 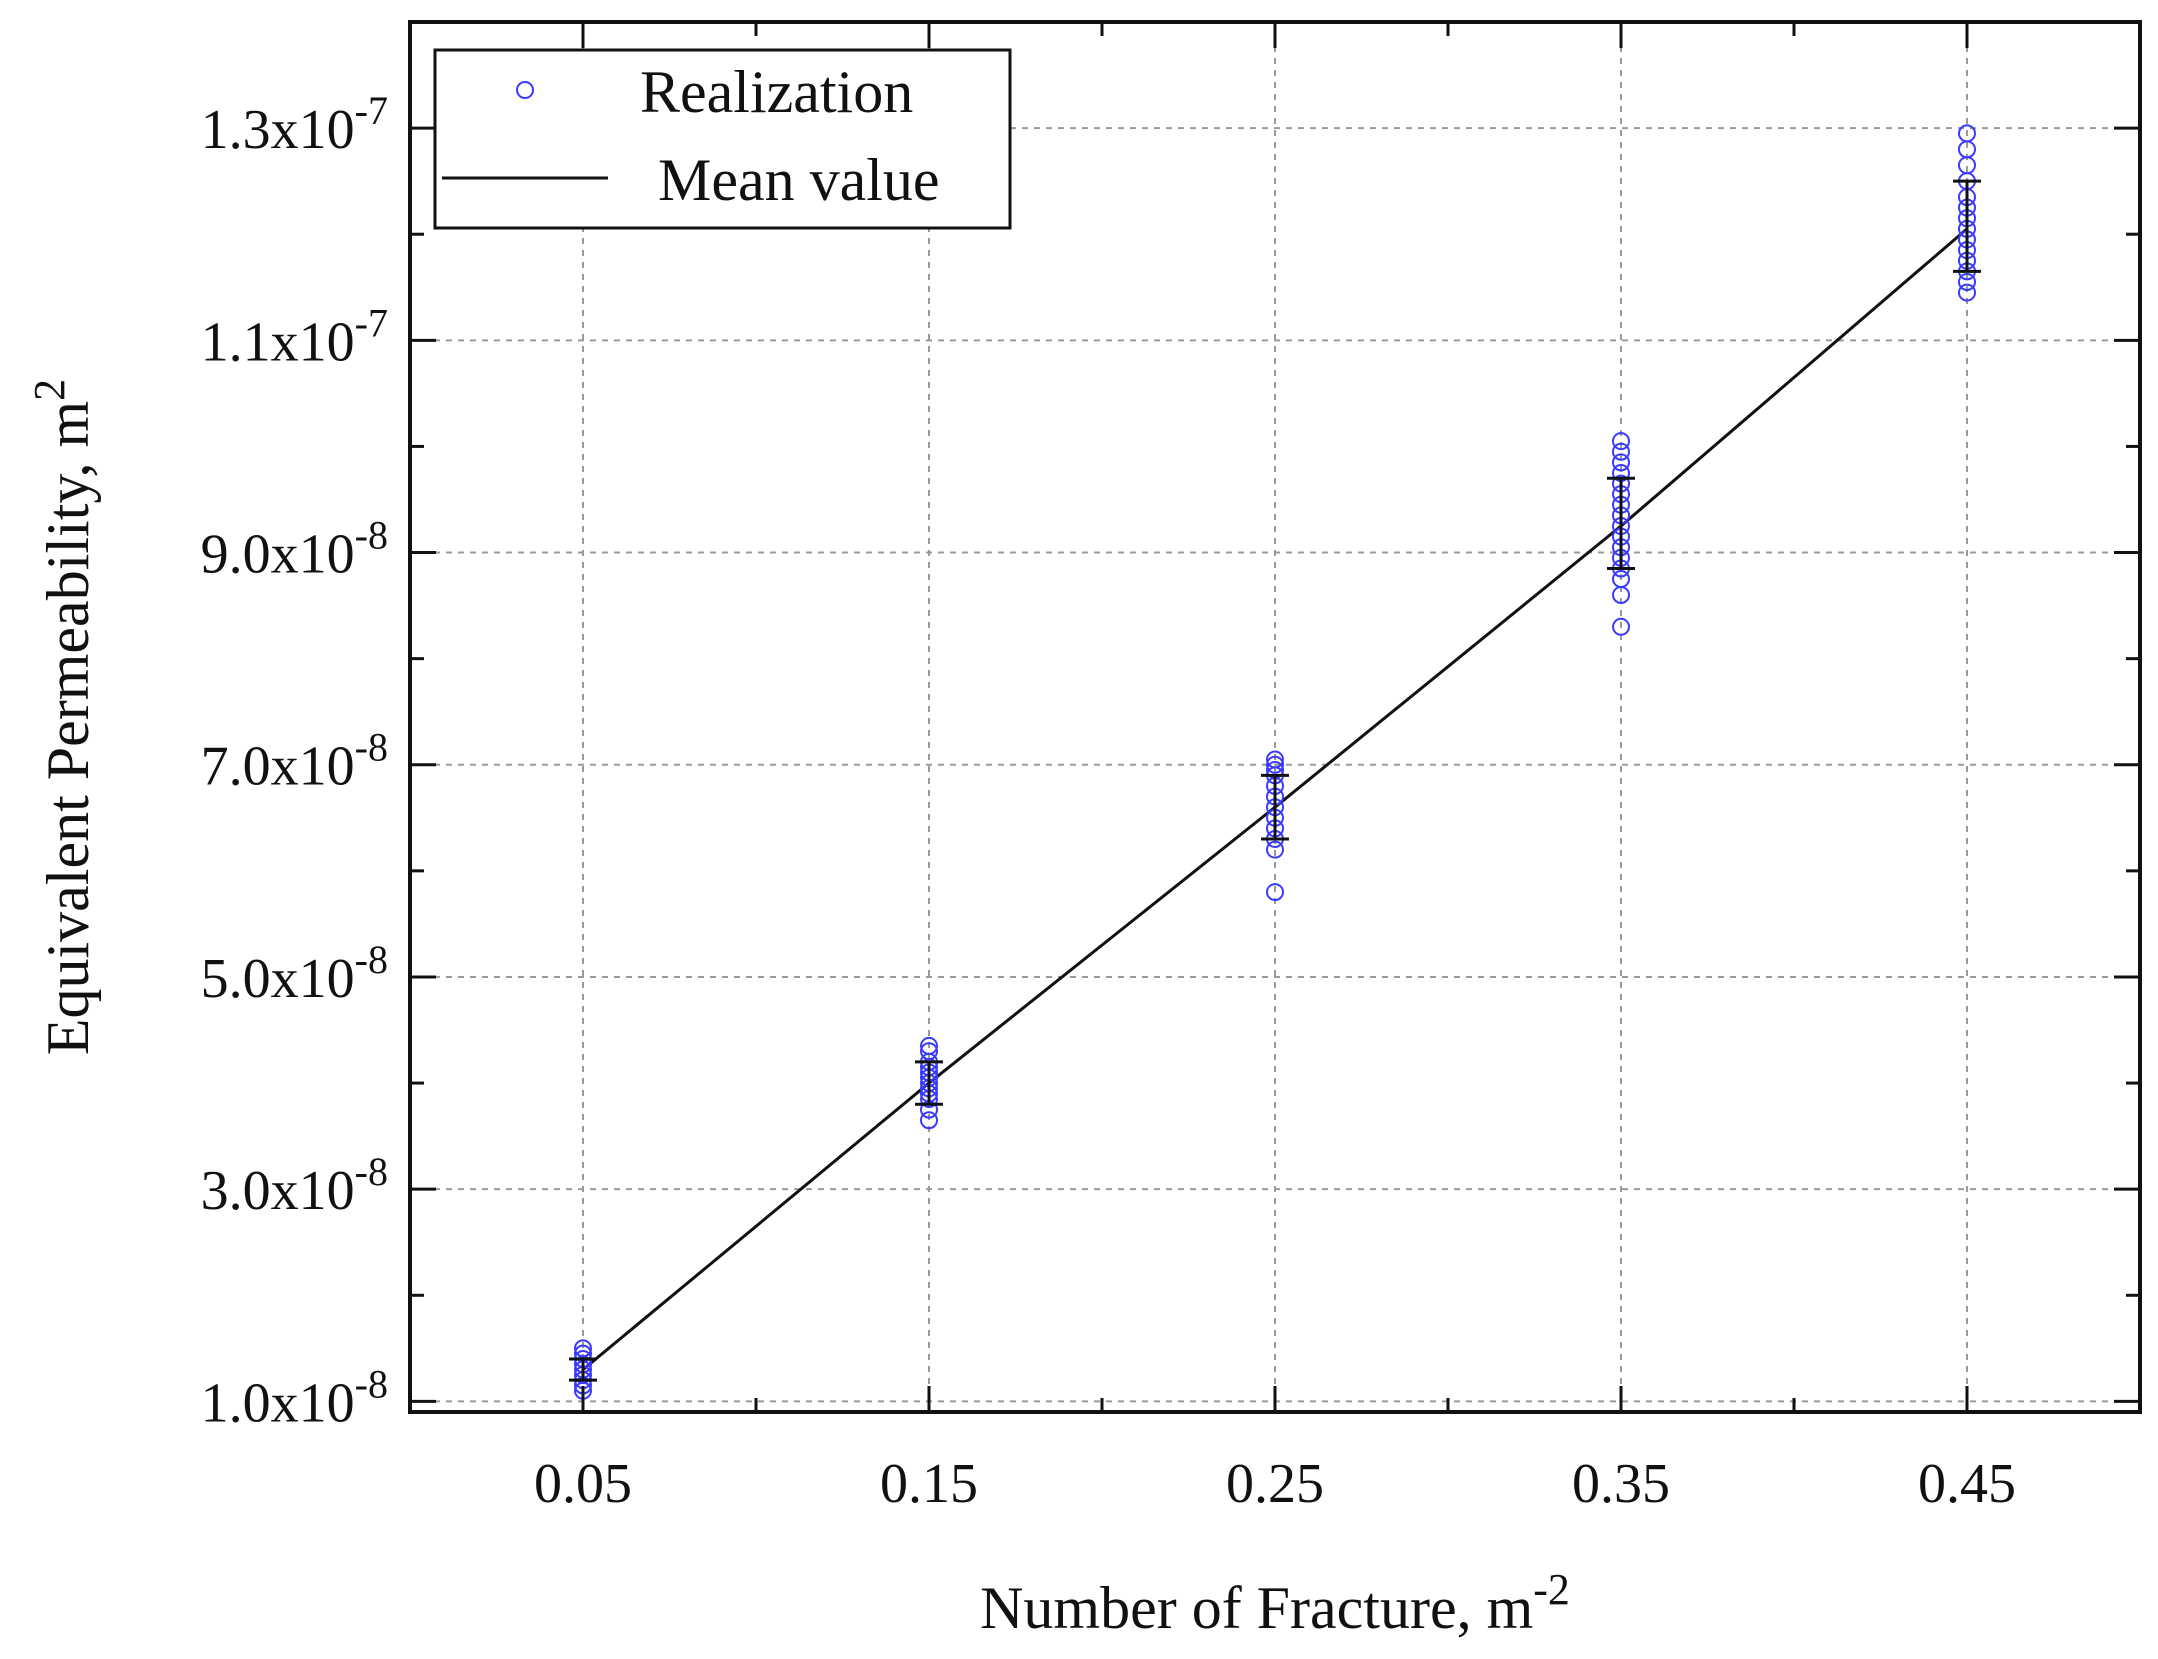 I want to click on y-tick-label: 3.0x10⁻⁸, so click(x=294, y=1185).